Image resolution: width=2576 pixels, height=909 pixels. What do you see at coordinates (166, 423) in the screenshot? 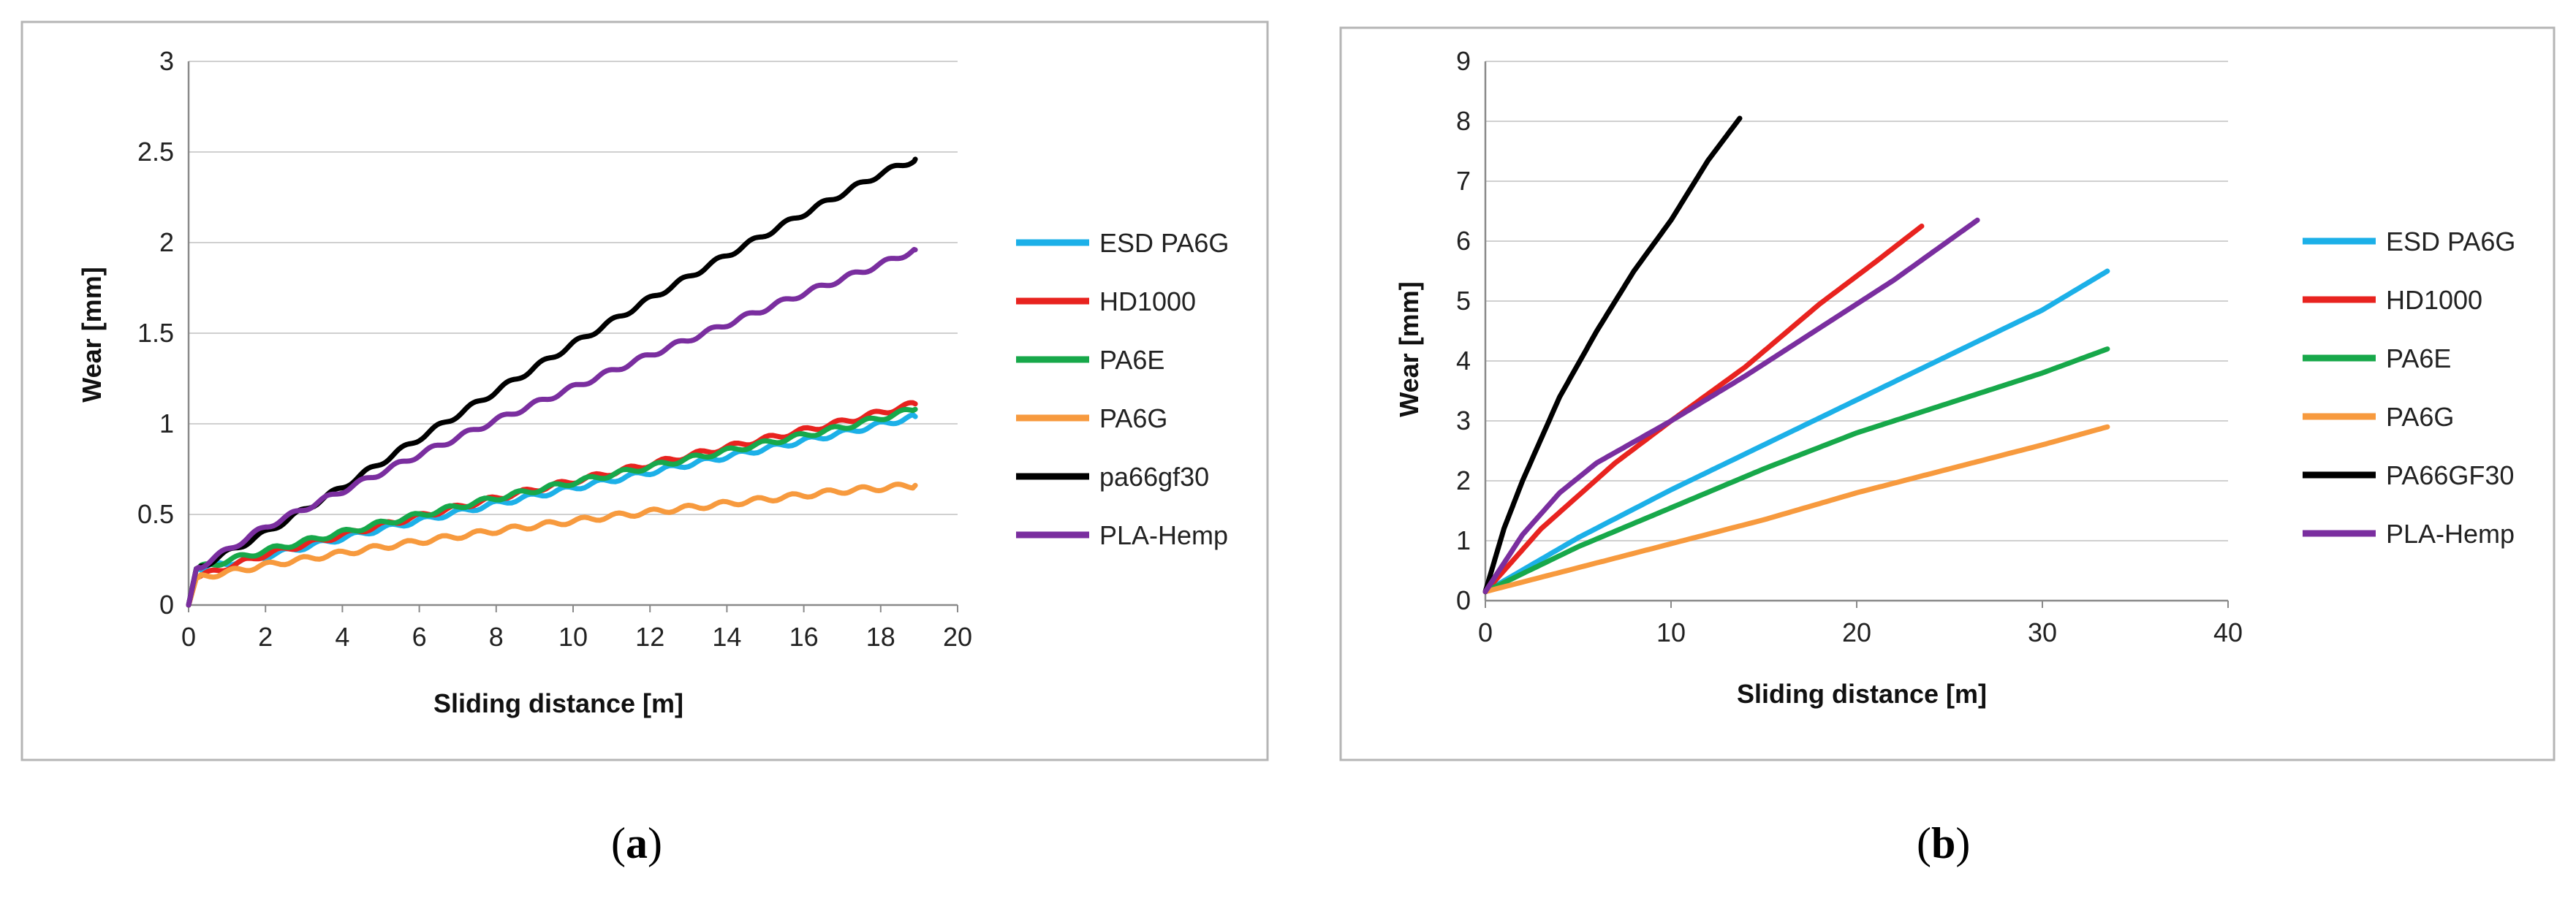
I see `chart-a-ytick-label: 1` at bounding box center [166, 423].